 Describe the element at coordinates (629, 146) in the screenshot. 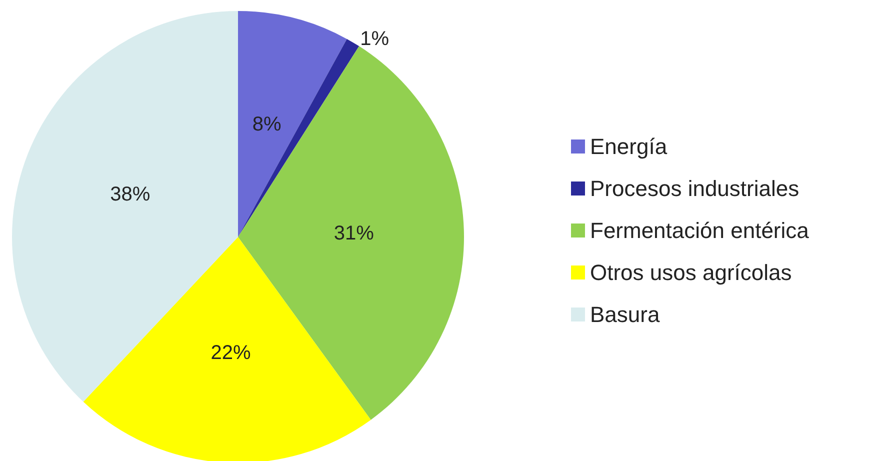

I see `legend-label: Energía` at that location.